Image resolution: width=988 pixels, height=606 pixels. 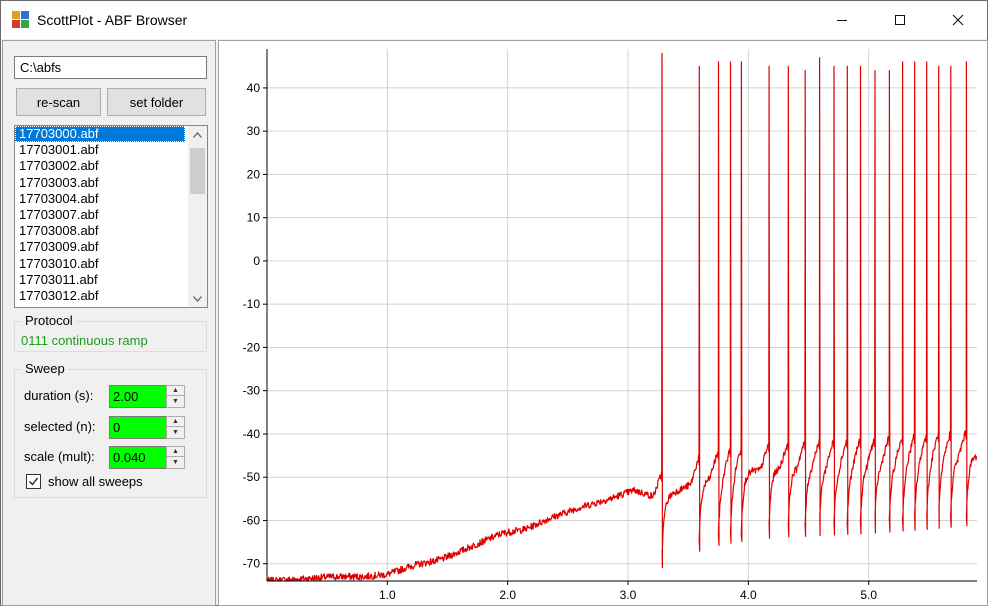 What do you see at coordinates (252, 347) in the screenshot?
I see `y-tick-label: -20` at bounding box center [252, 347].